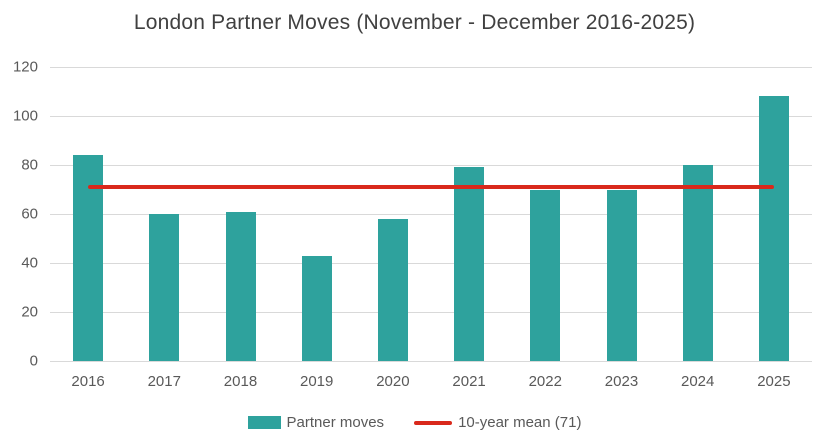  What do you see at coordinates (29, 312) in the screenshot?
I see `y-axis-tick-label: 20` at bounding box center [29, 312].